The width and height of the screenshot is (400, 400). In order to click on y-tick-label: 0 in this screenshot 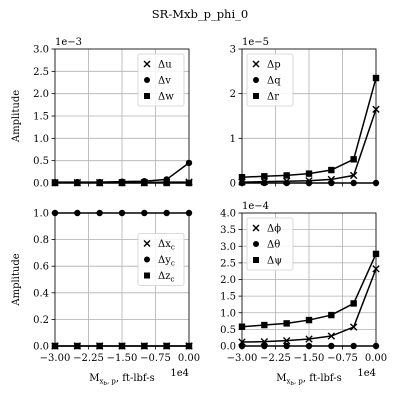, I will do `click(233, 184)`.